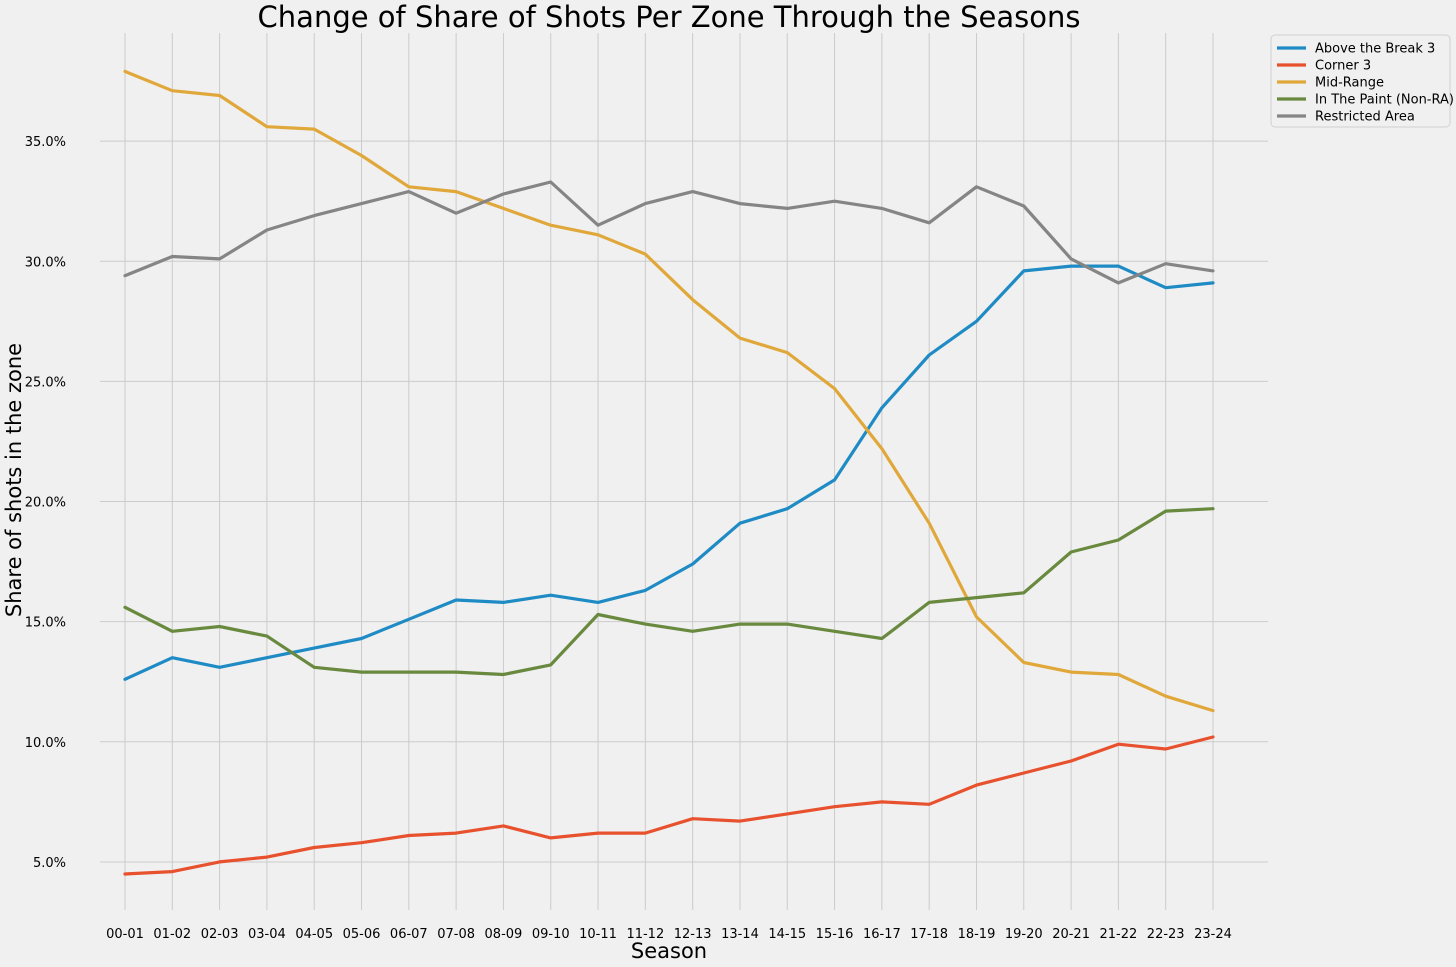 The image size is (1456, 967). What do you see at coordinates (598, 934) in the screenshot?
I see `x-tick-label: 10-11` at bounding box center [598, 934].